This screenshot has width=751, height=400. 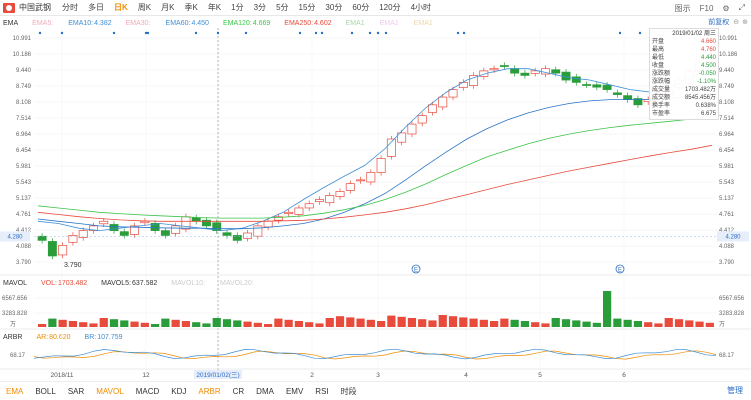 I want to click on indicator-tab: MAVOL, so click(x=110, y=391).